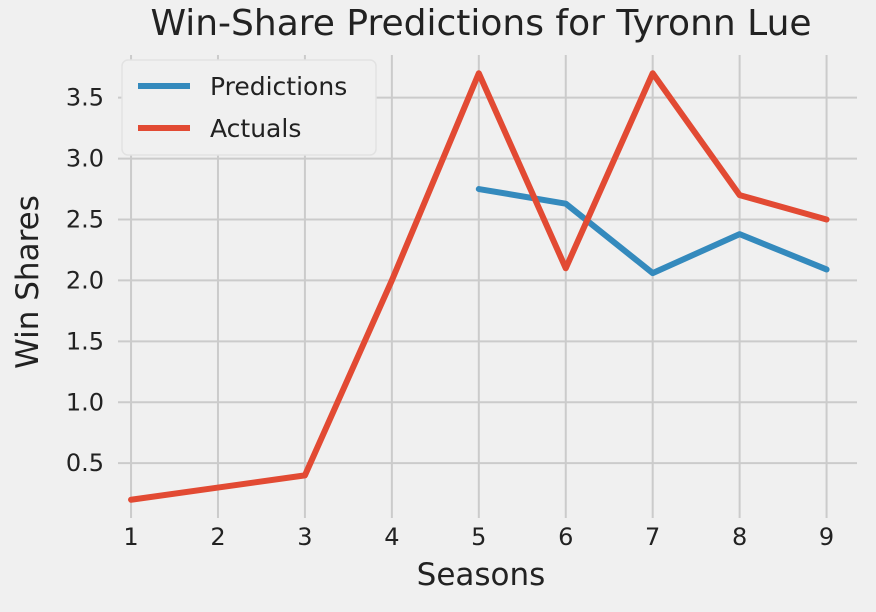  What do you see at coordinates (28, 282) in the screenshot?
I see `y-axis-label: Win Shares` at bounding box center [28, 282].